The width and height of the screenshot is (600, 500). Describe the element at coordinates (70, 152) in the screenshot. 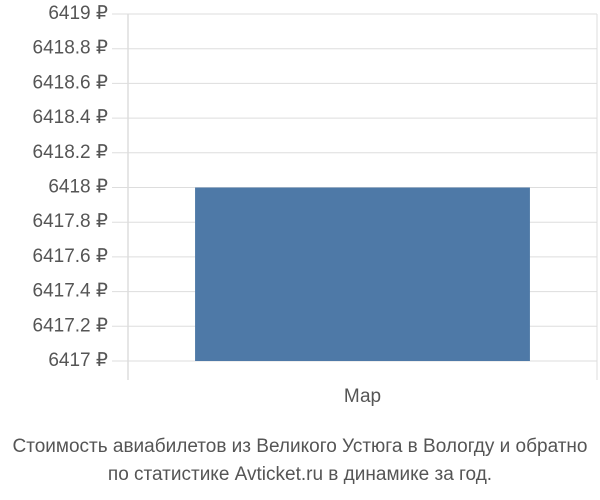

I see `y-tick-label: 6418.2 ₽` at that location.